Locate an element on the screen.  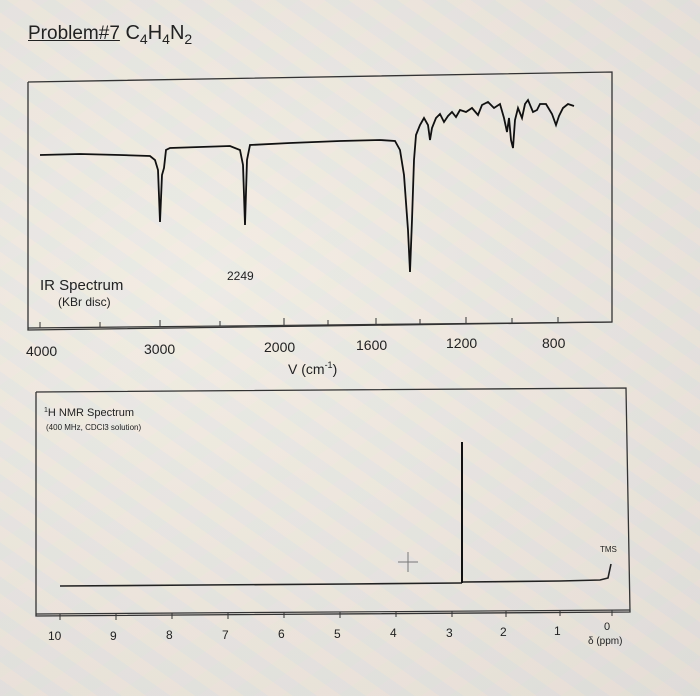
ir-tick-3000: 3000 is located at coordinates (159, 349).